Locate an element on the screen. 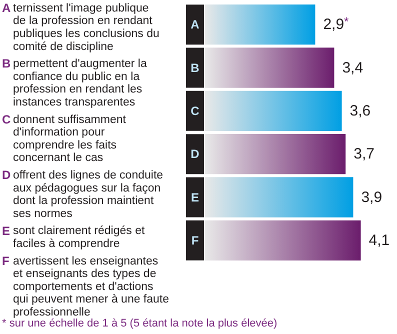 The image size is (397, 334). category-label: C is located at coordinates (6, 119).